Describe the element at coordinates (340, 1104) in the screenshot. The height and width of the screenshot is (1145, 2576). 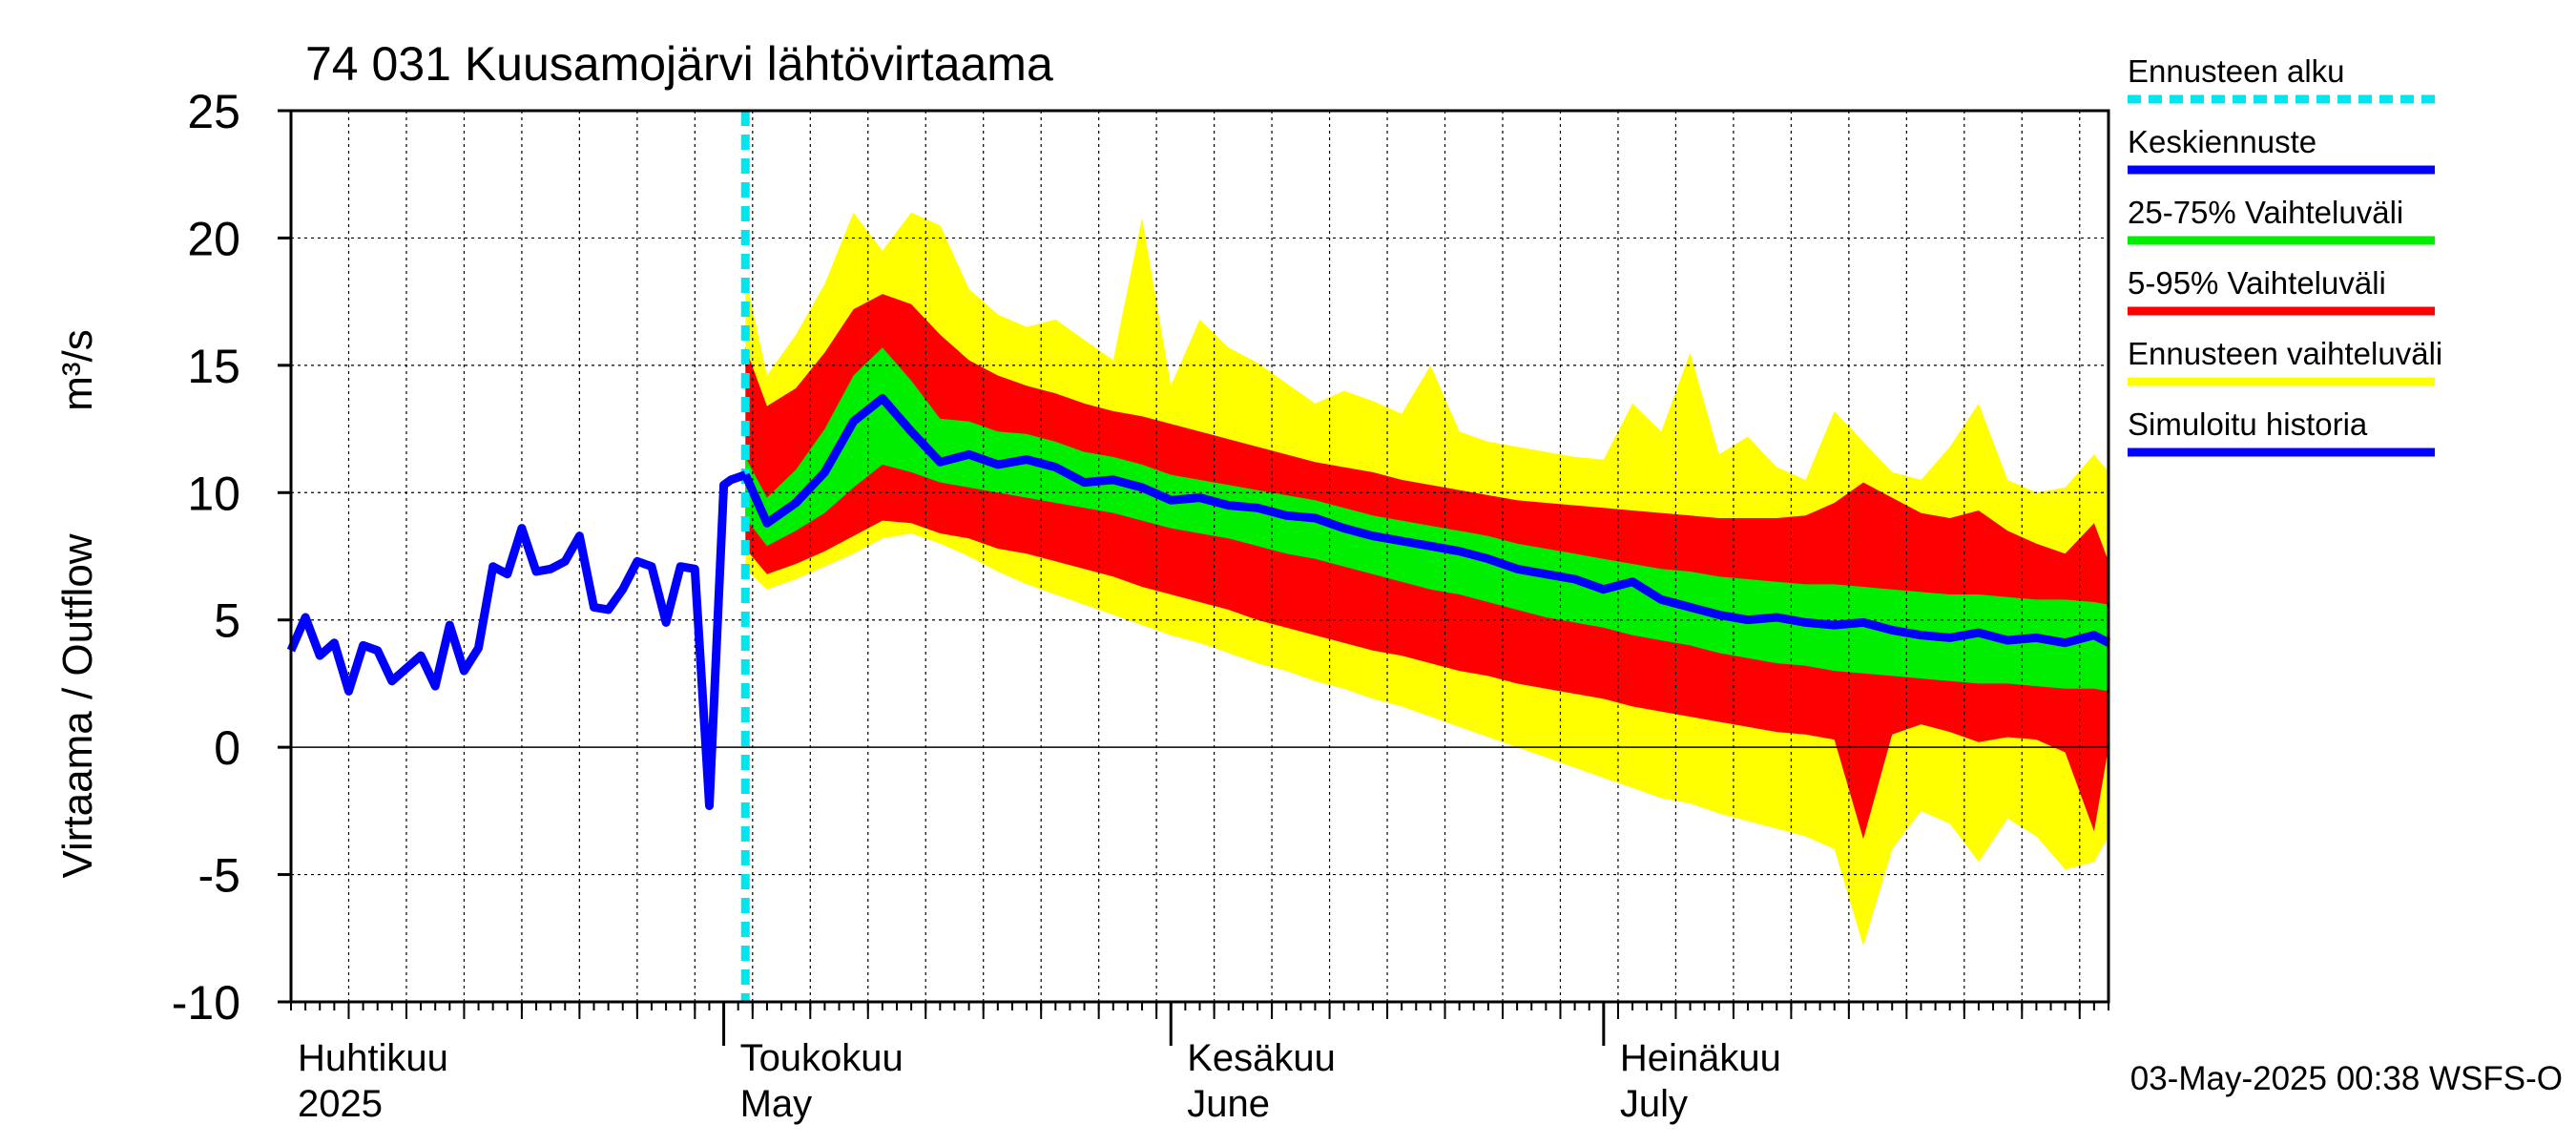
I see `x-month-sublabel: 2025` at that location.